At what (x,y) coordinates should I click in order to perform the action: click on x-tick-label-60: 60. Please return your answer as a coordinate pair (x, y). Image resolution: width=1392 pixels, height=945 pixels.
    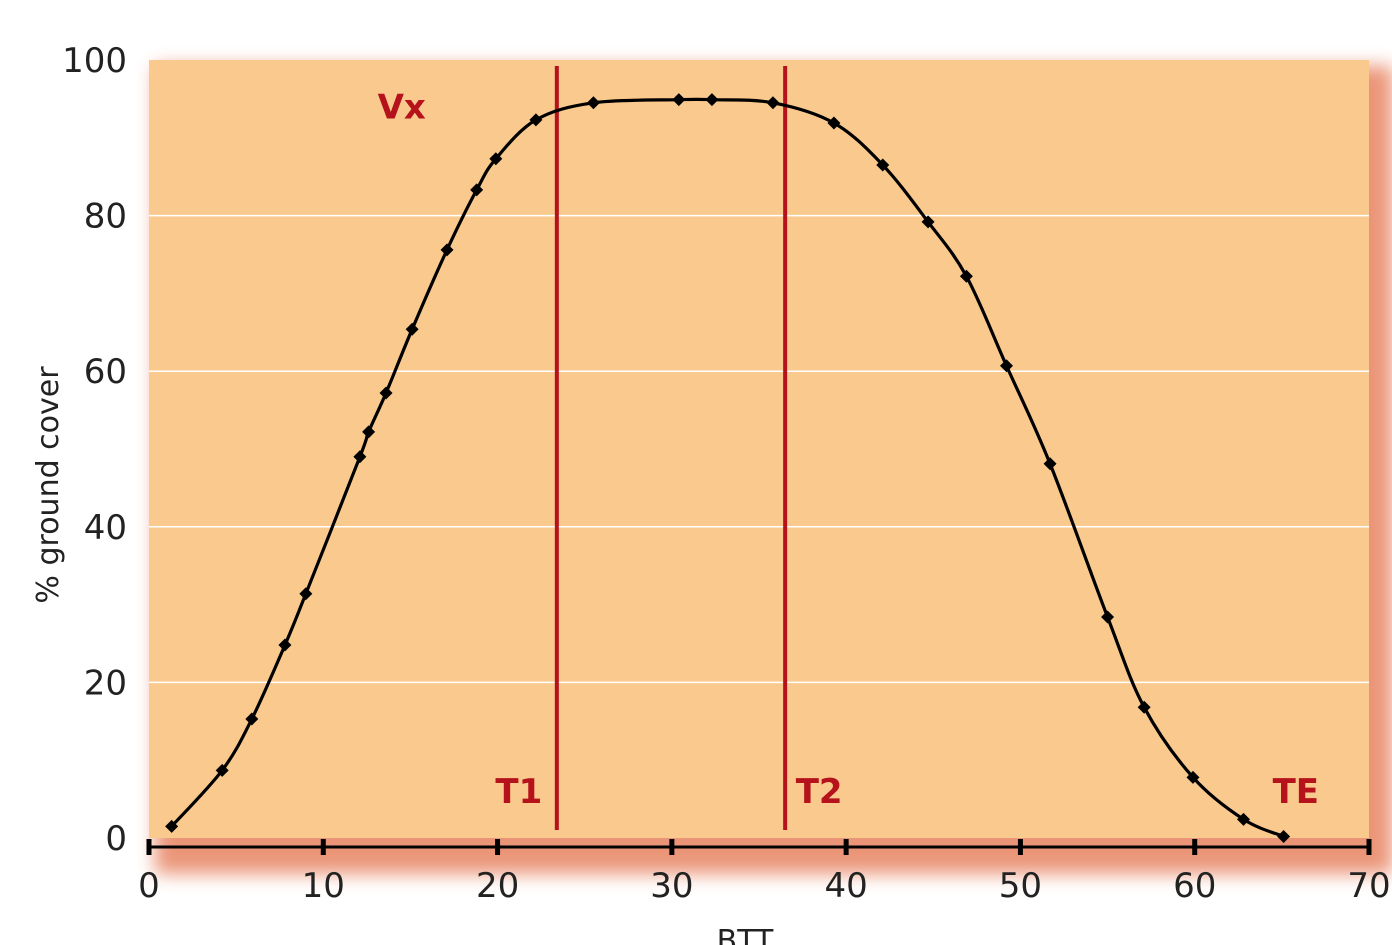
    Looking at the image, I should click on (1194, 886).